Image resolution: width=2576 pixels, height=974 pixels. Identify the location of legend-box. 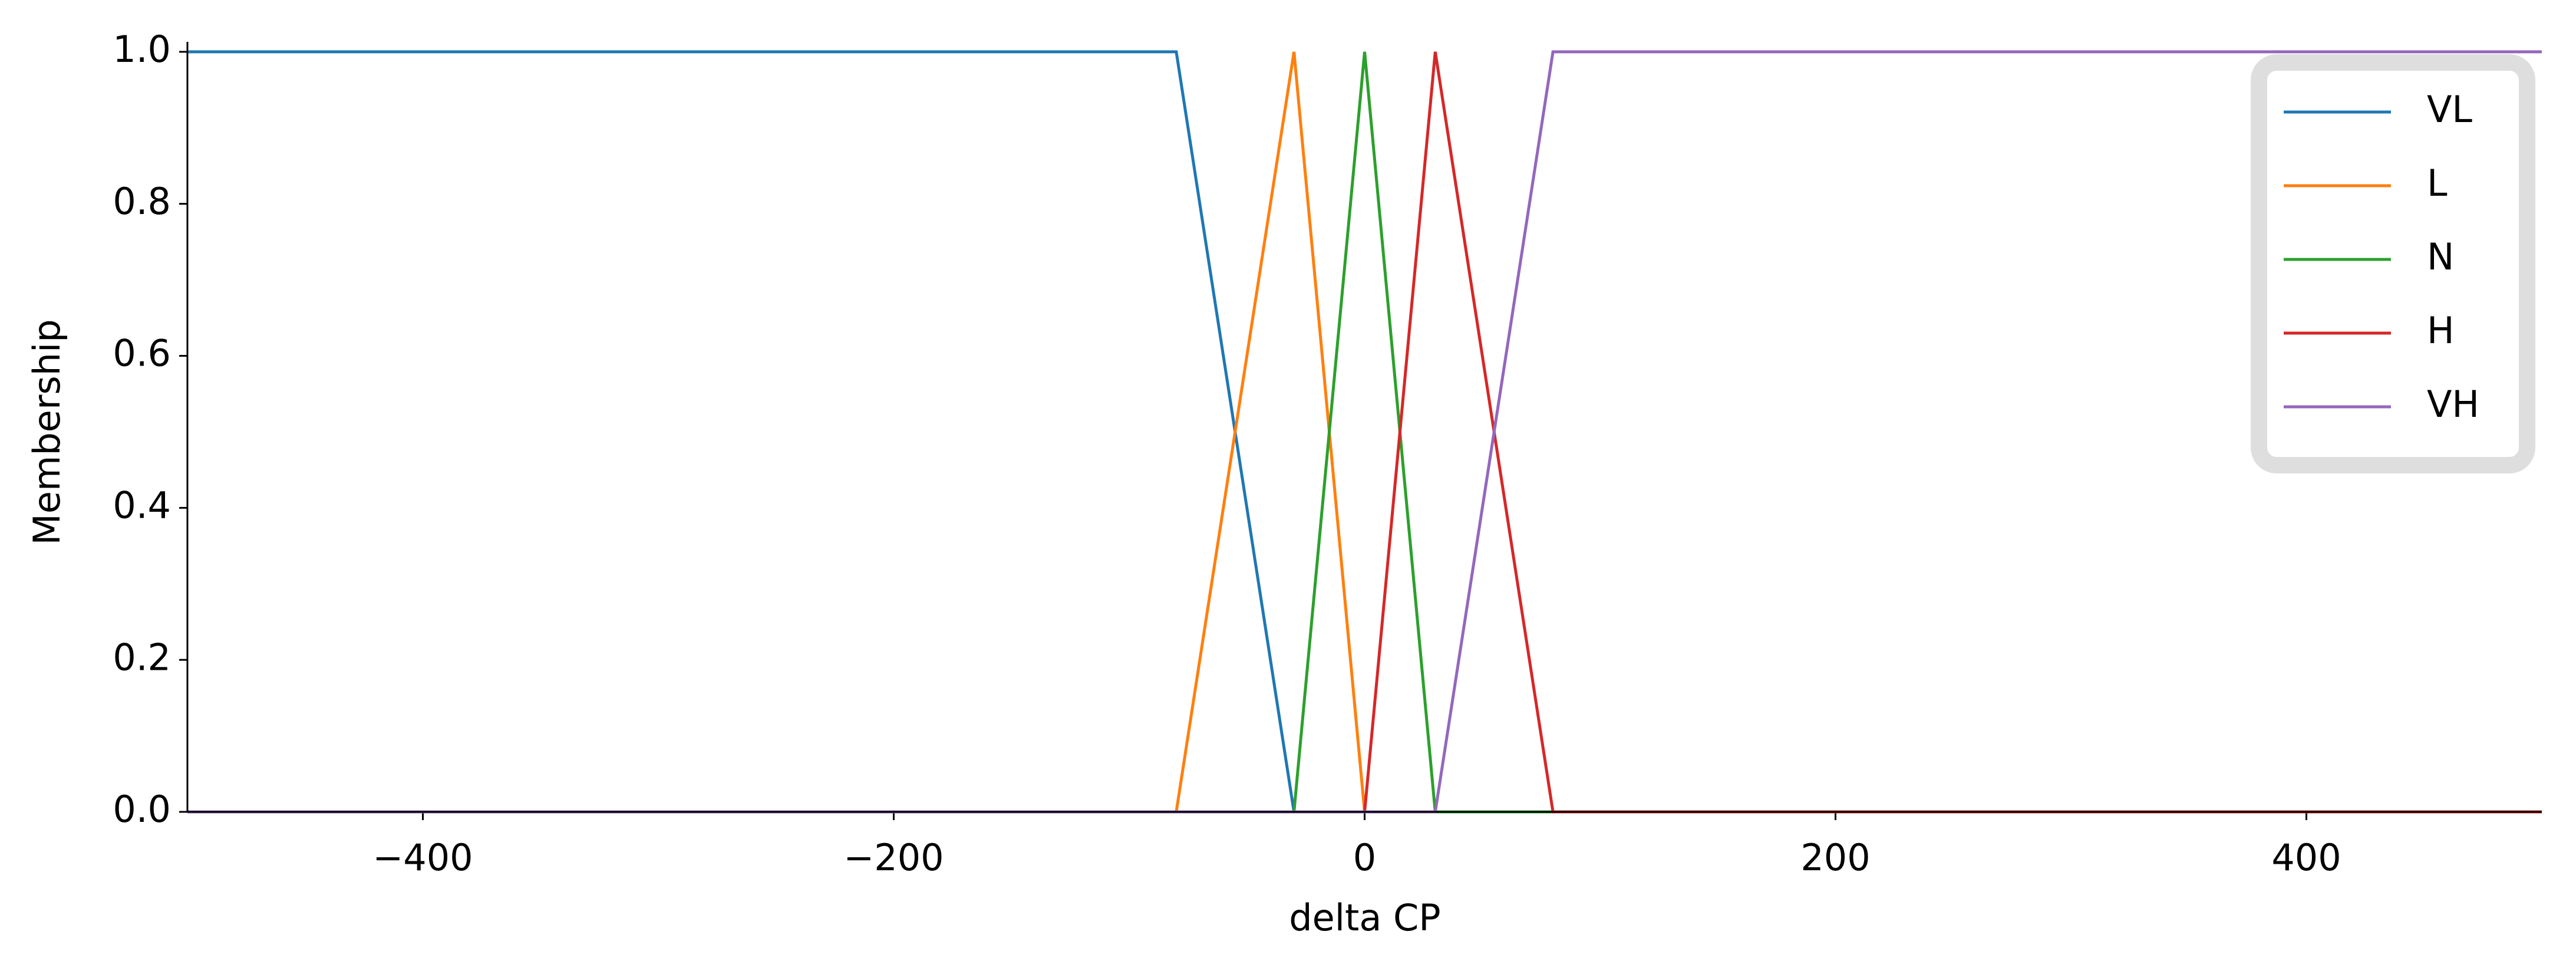
(2393, 263).